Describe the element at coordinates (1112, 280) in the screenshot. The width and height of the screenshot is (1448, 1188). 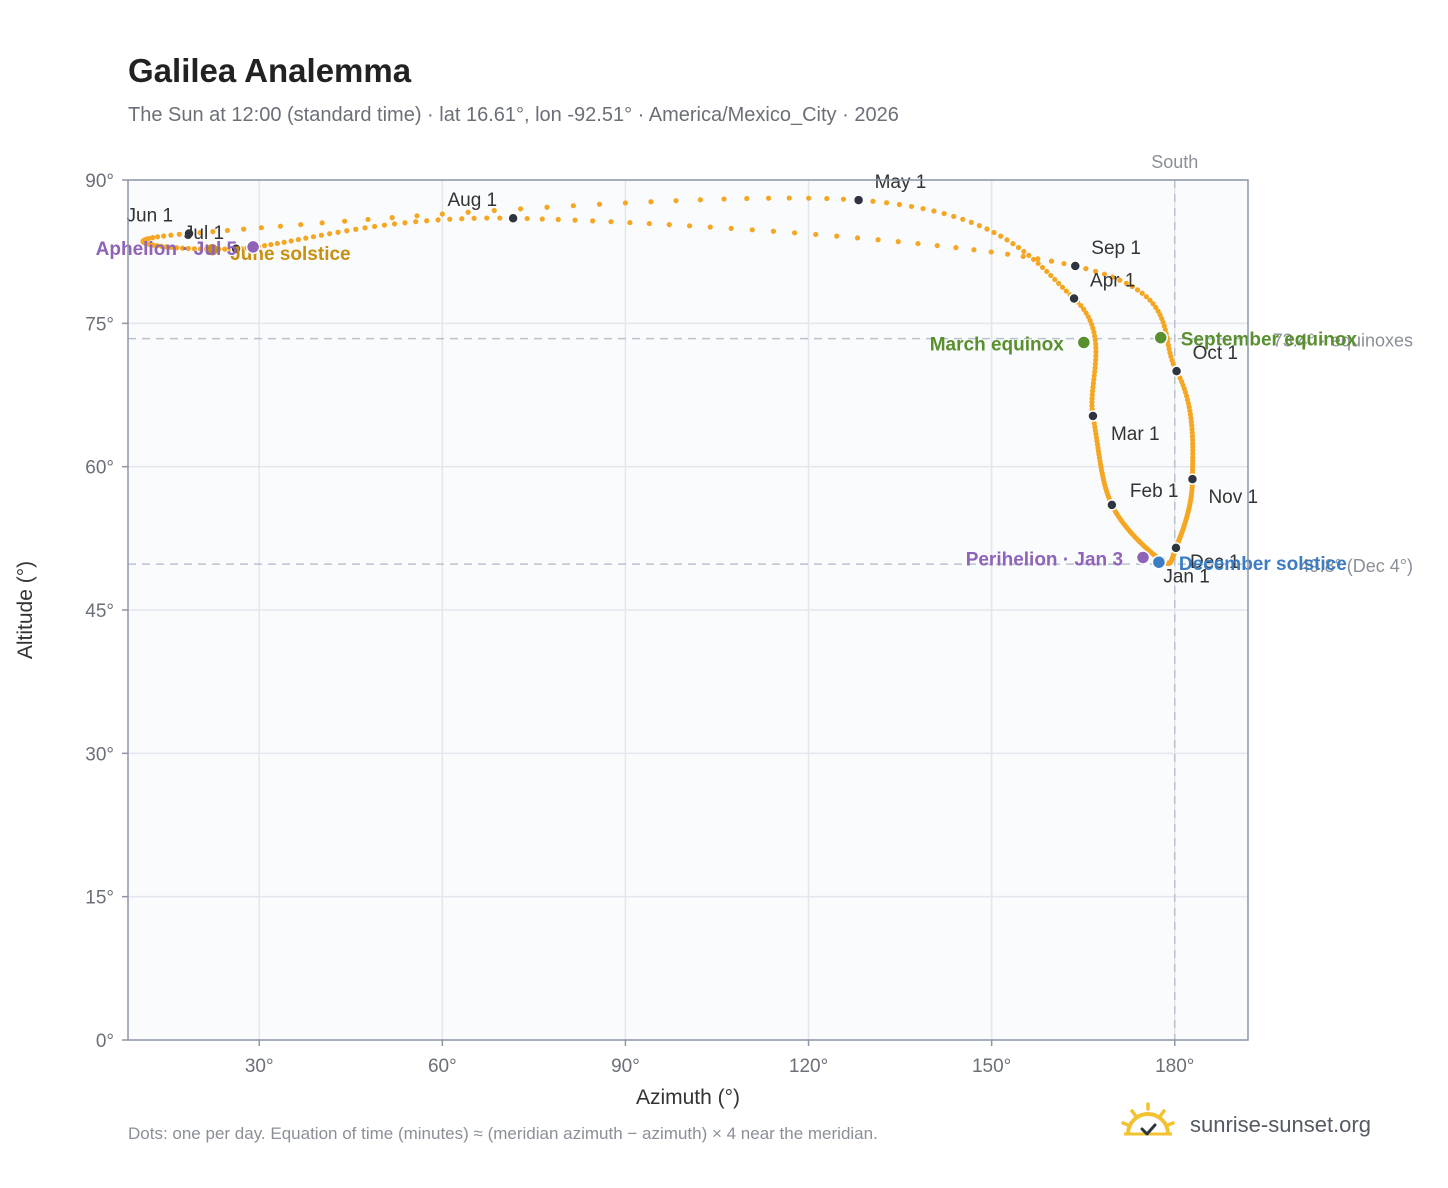
I see `month-label: Apr 1` at that location.